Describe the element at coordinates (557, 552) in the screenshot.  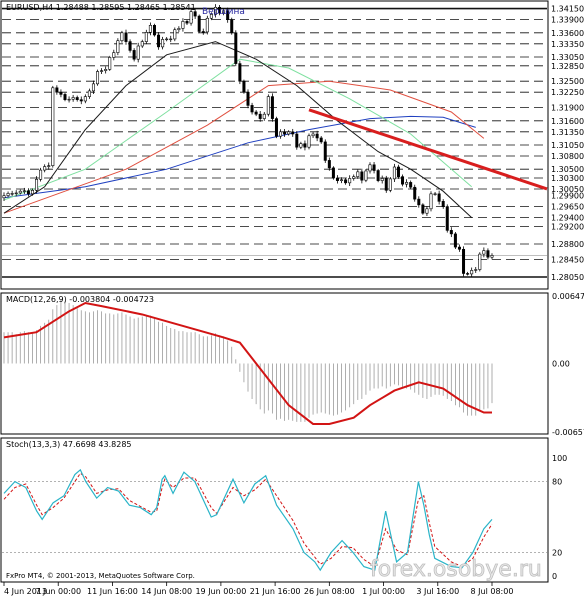
I see `stoch-tick-2: 20` at that location.